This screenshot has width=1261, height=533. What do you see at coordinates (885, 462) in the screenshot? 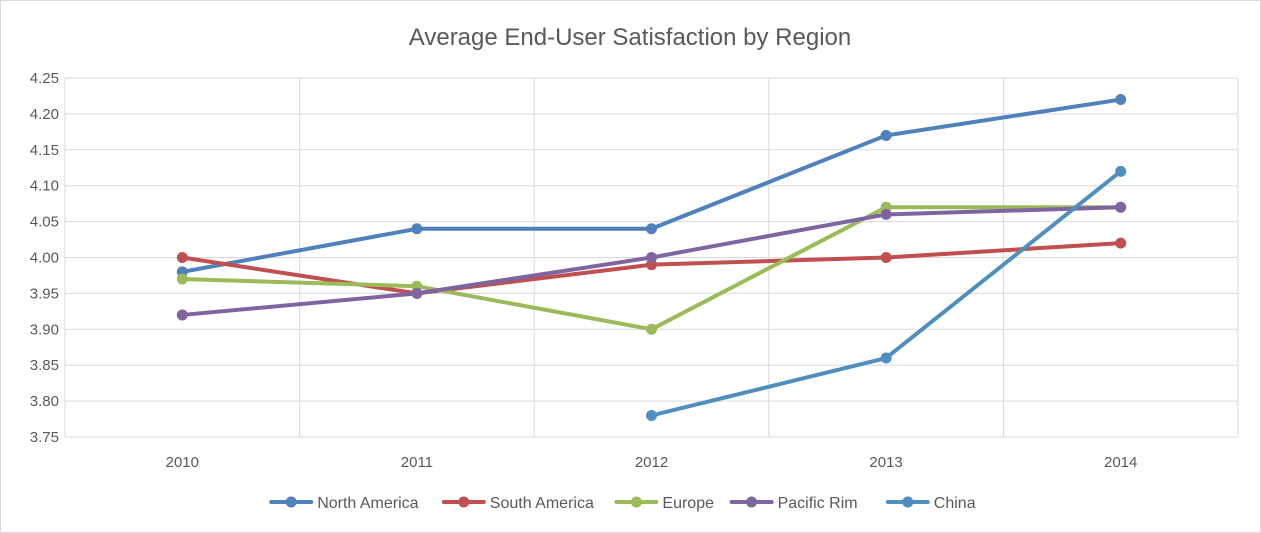
I see `x-tick-label: 2013` at bounding box center [885, 462].